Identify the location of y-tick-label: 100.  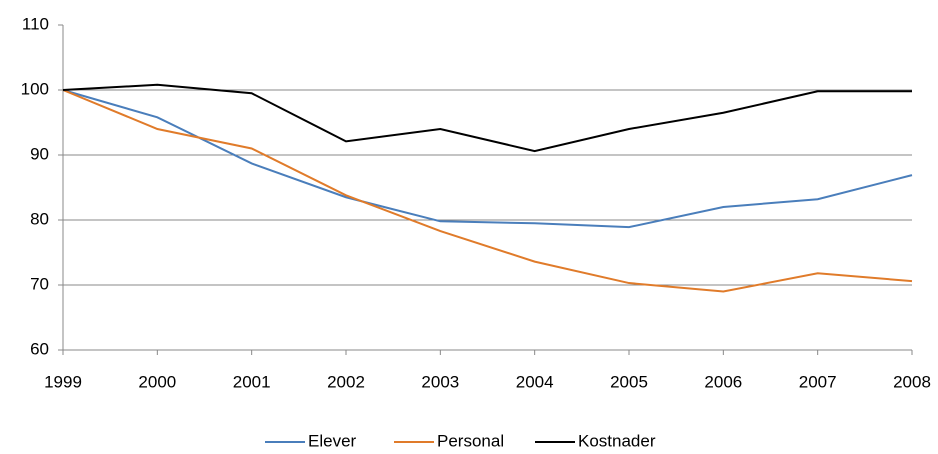
(35, 88).